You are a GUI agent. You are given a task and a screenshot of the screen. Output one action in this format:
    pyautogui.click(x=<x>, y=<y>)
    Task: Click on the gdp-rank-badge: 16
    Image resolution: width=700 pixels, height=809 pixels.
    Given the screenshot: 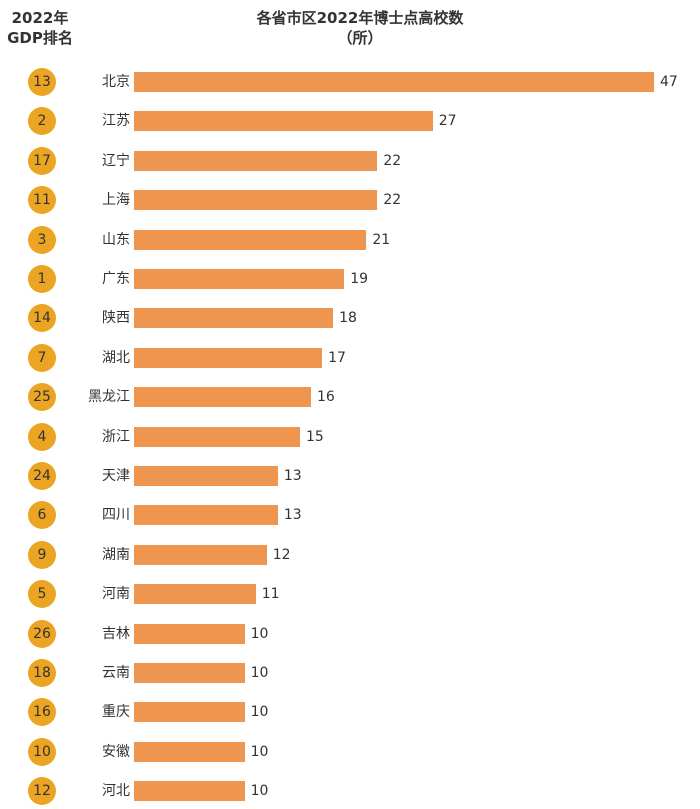 What is the action you would take?
    pyautogui.click(x=42, y=712)
    